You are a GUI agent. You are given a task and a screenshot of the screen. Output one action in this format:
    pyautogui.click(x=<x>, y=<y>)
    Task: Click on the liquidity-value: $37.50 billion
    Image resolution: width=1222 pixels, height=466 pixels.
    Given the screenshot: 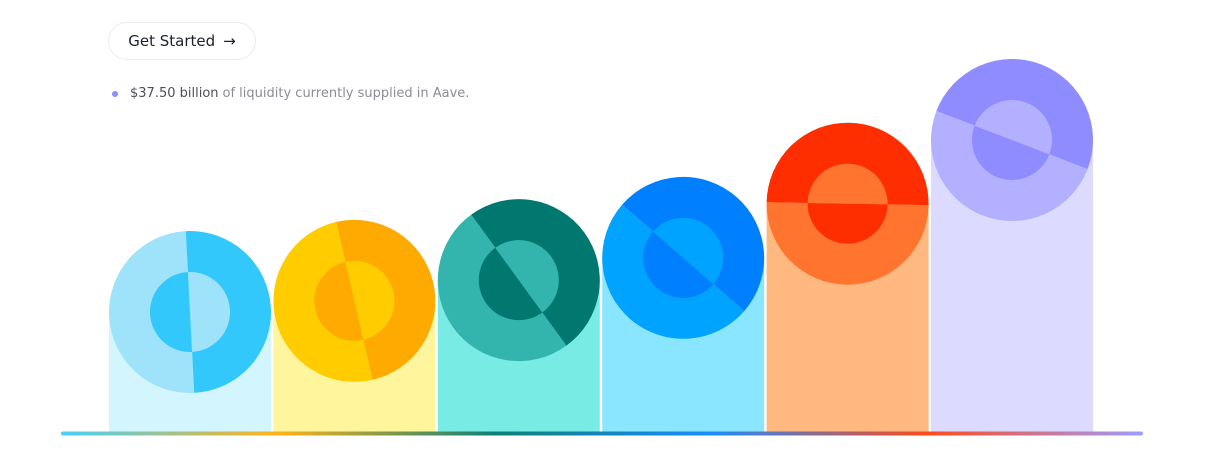 What is the action you would take?
    pyautogui.click(x=174, y=93)
    